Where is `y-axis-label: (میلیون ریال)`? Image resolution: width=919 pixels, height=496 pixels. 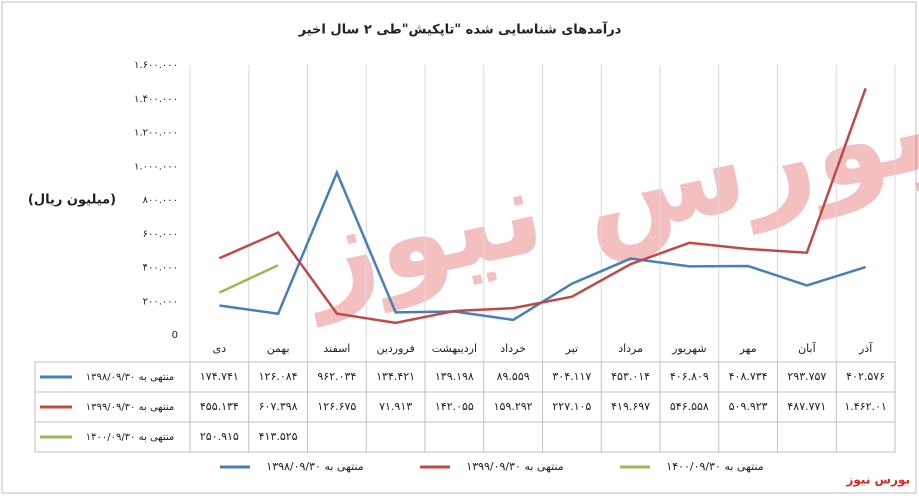
y-axis-label: (میلیون ریال) is located at coordinates (72, 200).